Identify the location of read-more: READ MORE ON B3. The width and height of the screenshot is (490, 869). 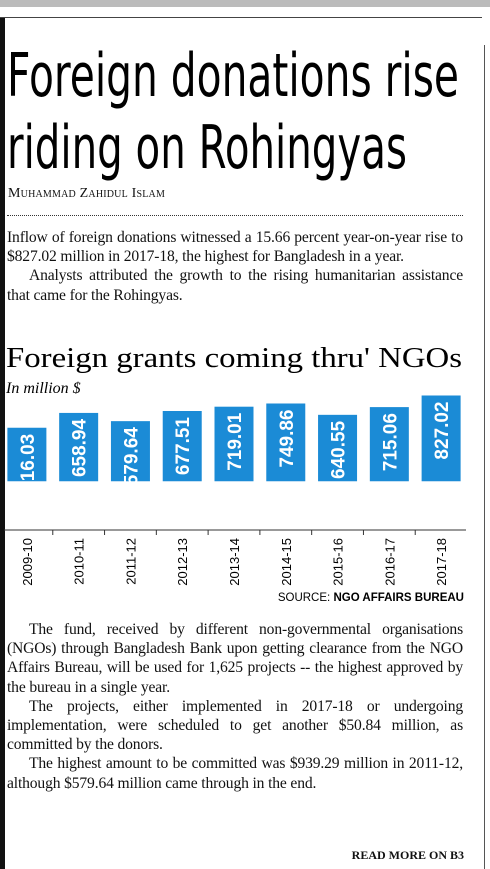
(407, 855).